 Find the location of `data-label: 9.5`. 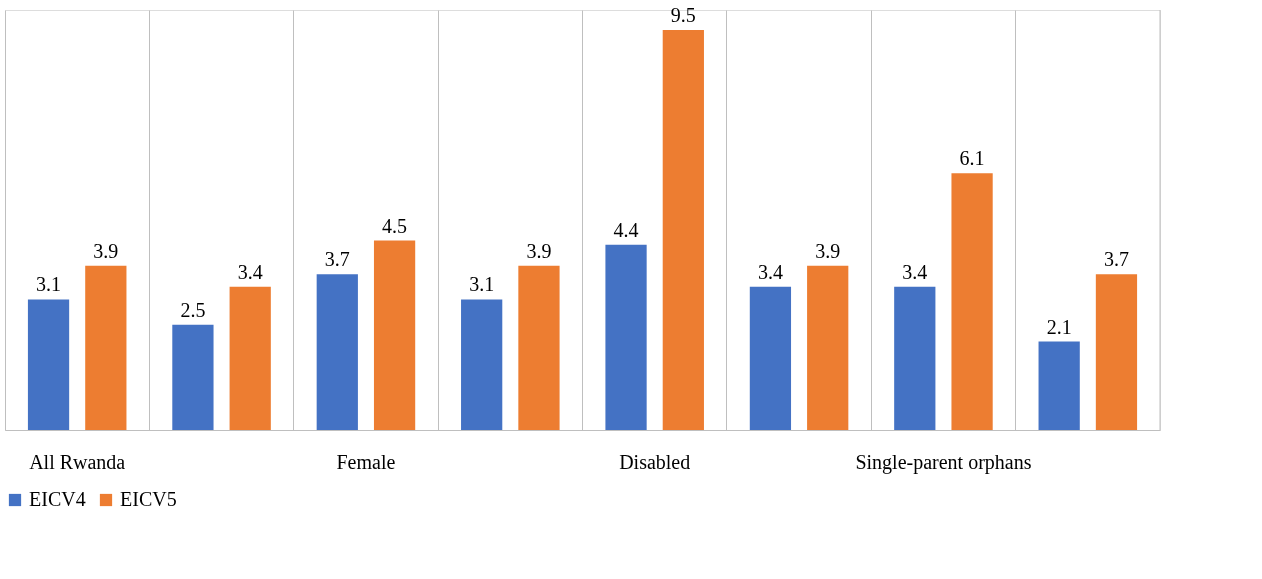

data-label: 9.5 is located at coordinates (683, 15).